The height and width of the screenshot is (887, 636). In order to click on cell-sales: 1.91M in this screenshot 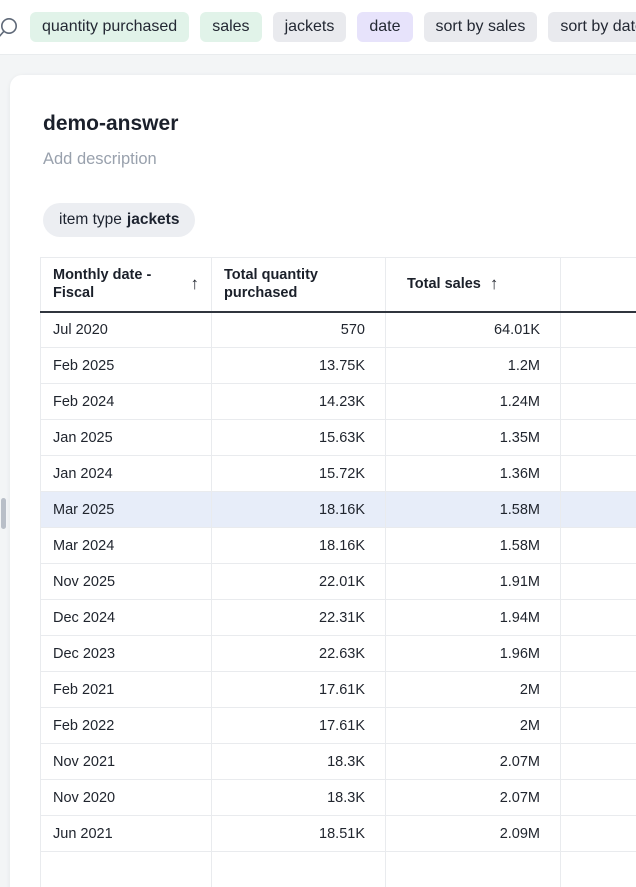, I will do `click(473, 581)`.